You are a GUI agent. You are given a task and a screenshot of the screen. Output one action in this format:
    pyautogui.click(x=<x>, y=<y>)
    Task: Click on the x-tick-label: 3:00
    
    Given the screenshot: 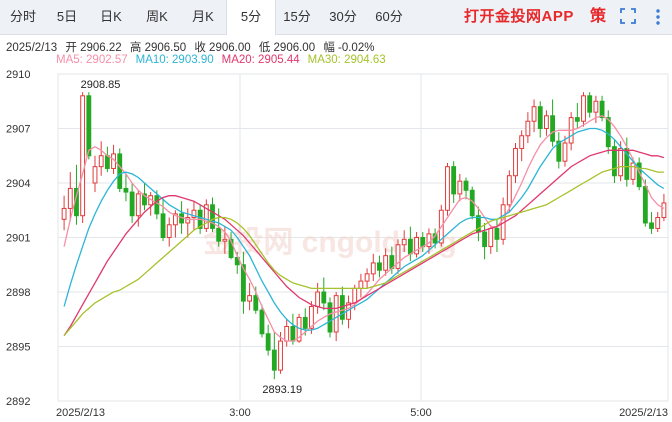 What is the action you would take?
    pyautogui.click(x=239, y=413)
    